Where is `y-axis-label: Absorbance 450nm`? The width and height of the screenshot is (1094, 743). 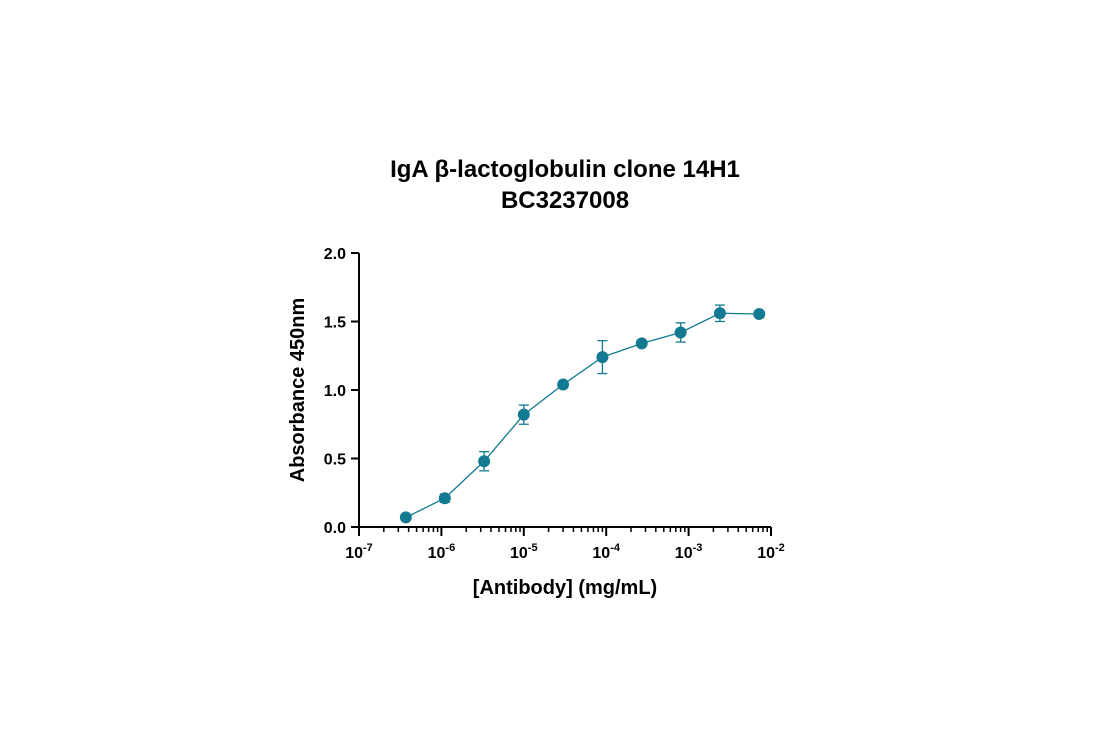
y-axis-label: Absorbance 450nm is located at coordinates (298, 390).